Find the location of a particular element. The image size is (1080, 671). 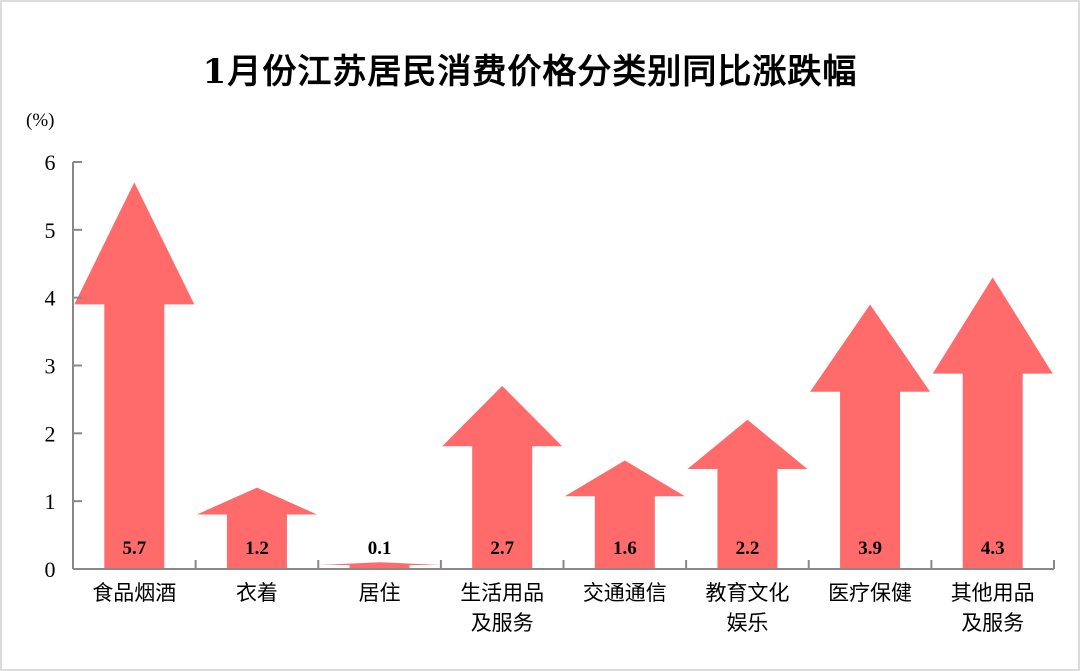

data-value-label: 1.2 is located at coordinates (257, 548).